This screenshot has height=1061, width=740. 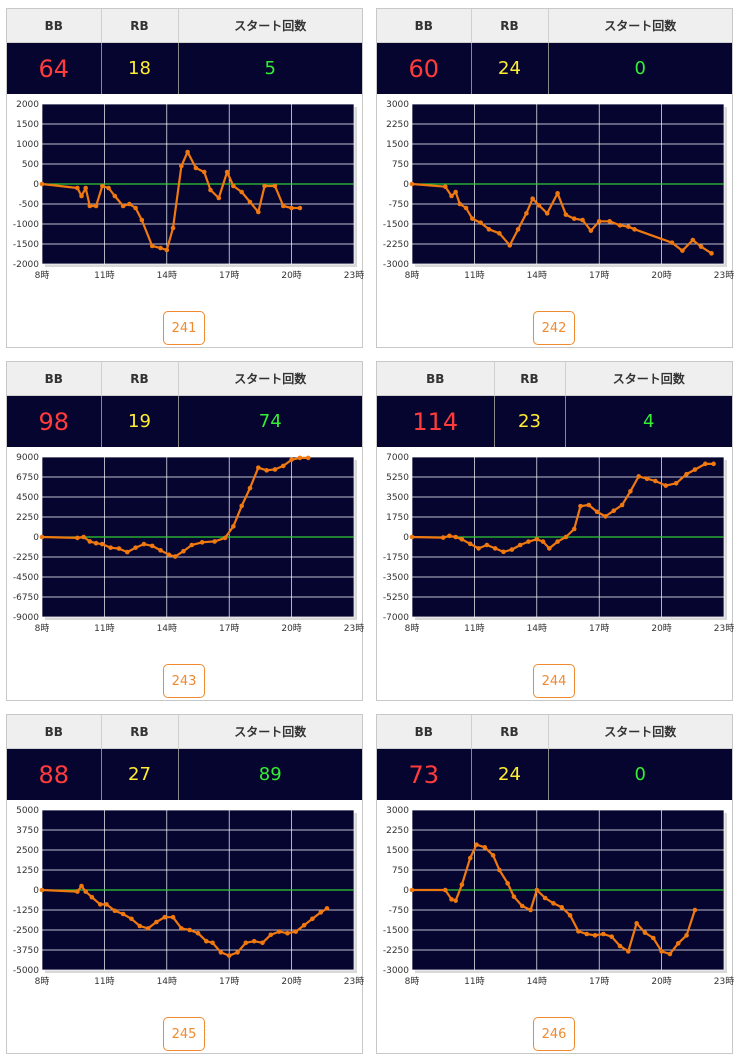 I want to click on y-tick-label: -1500, so click(x=396, y=931).